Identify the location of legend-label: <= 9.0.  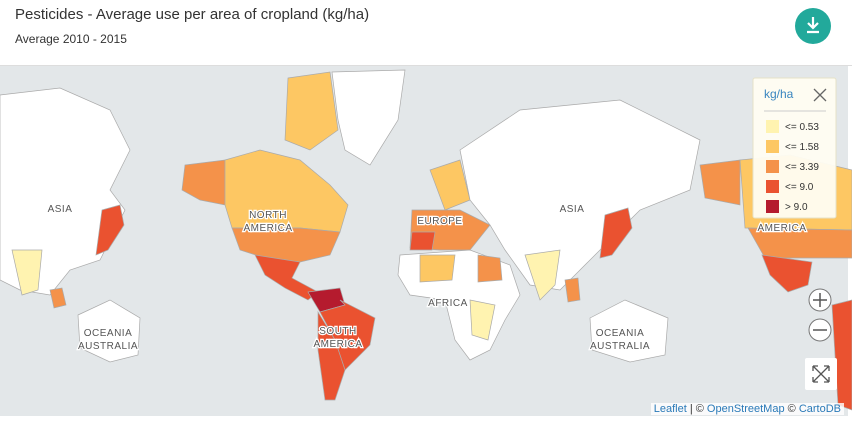
(799, 187).